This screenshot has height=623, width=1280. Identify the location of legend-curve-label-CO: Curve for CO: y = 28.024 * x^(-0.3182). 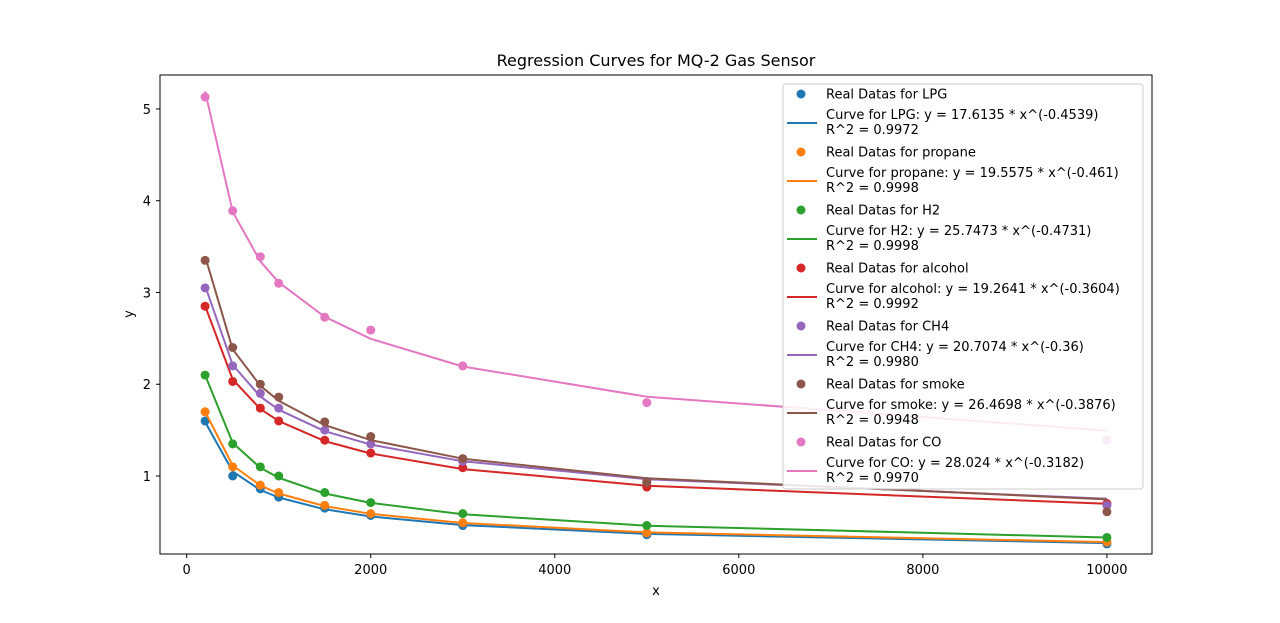
(955, 463).